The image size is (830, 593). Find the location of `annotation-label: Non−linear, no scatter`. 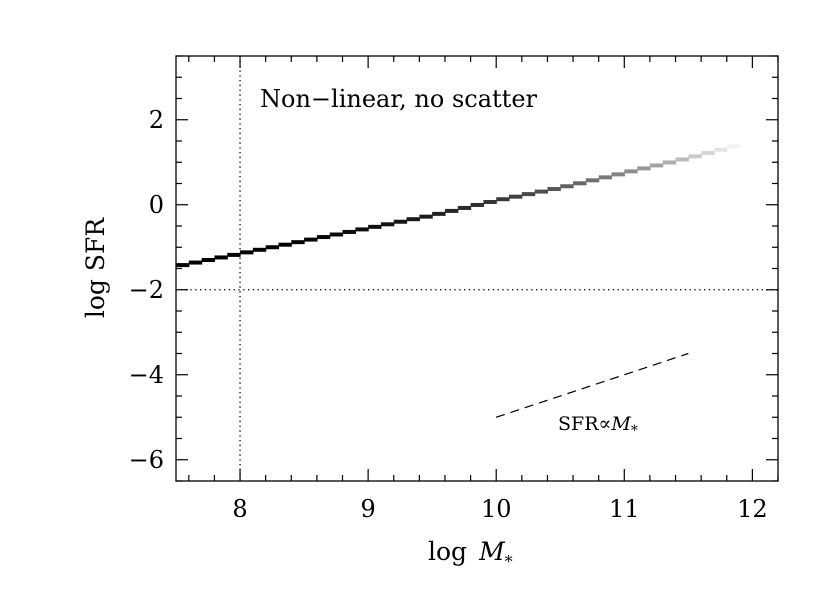

annotation-label: Non−linear, no scatter is located at coordinates (399, 99).